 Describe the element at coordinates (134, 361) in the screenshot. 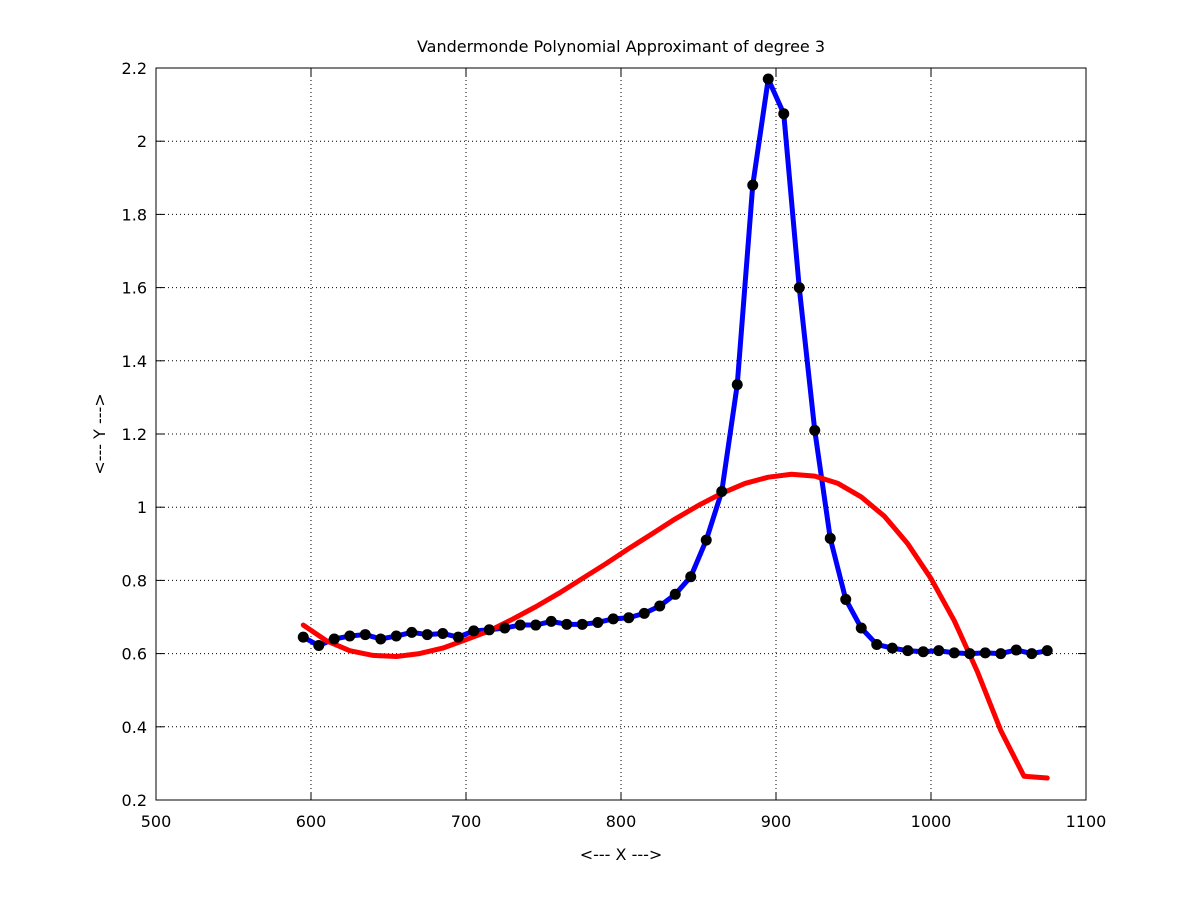

I see `y-tick-label: 1.4` at that location.